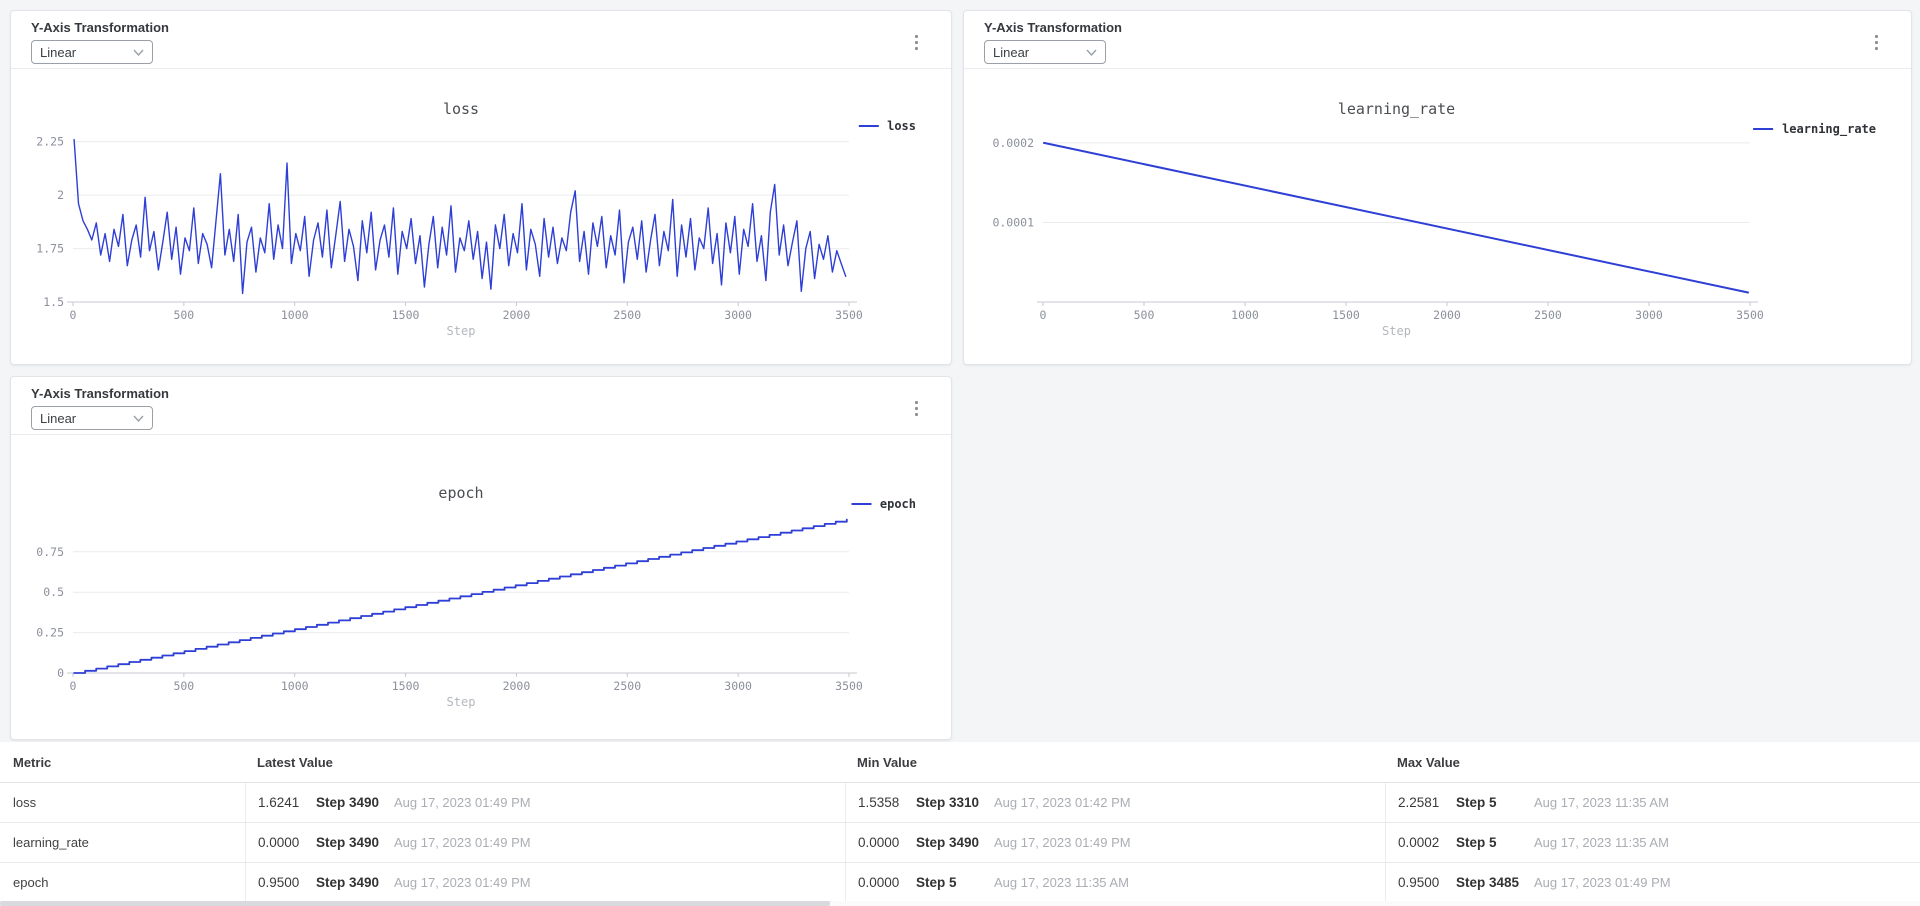  I want to click on svg-text: 0.5, so click(53, 592).